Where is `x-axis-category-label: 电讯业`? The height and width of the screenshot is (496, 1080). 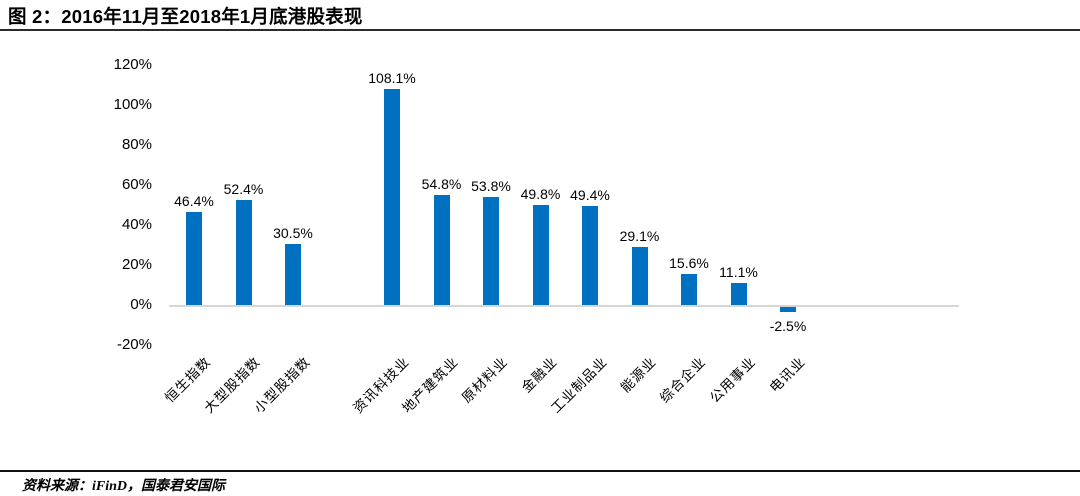
x-axis-category-label: 电讯业 is located at coordinates (787, 375).